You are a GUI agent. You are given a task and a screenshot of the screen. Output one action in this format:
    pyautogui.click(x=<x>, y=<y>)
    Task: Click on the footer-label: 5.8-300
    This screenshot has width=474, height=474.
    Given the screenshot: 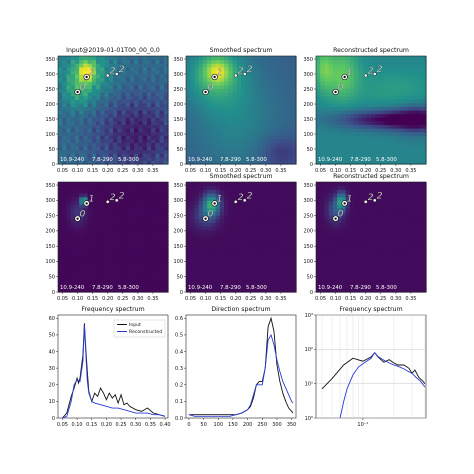 What is the action you would take?
    pyautogui.click(x=386, y=160)
    